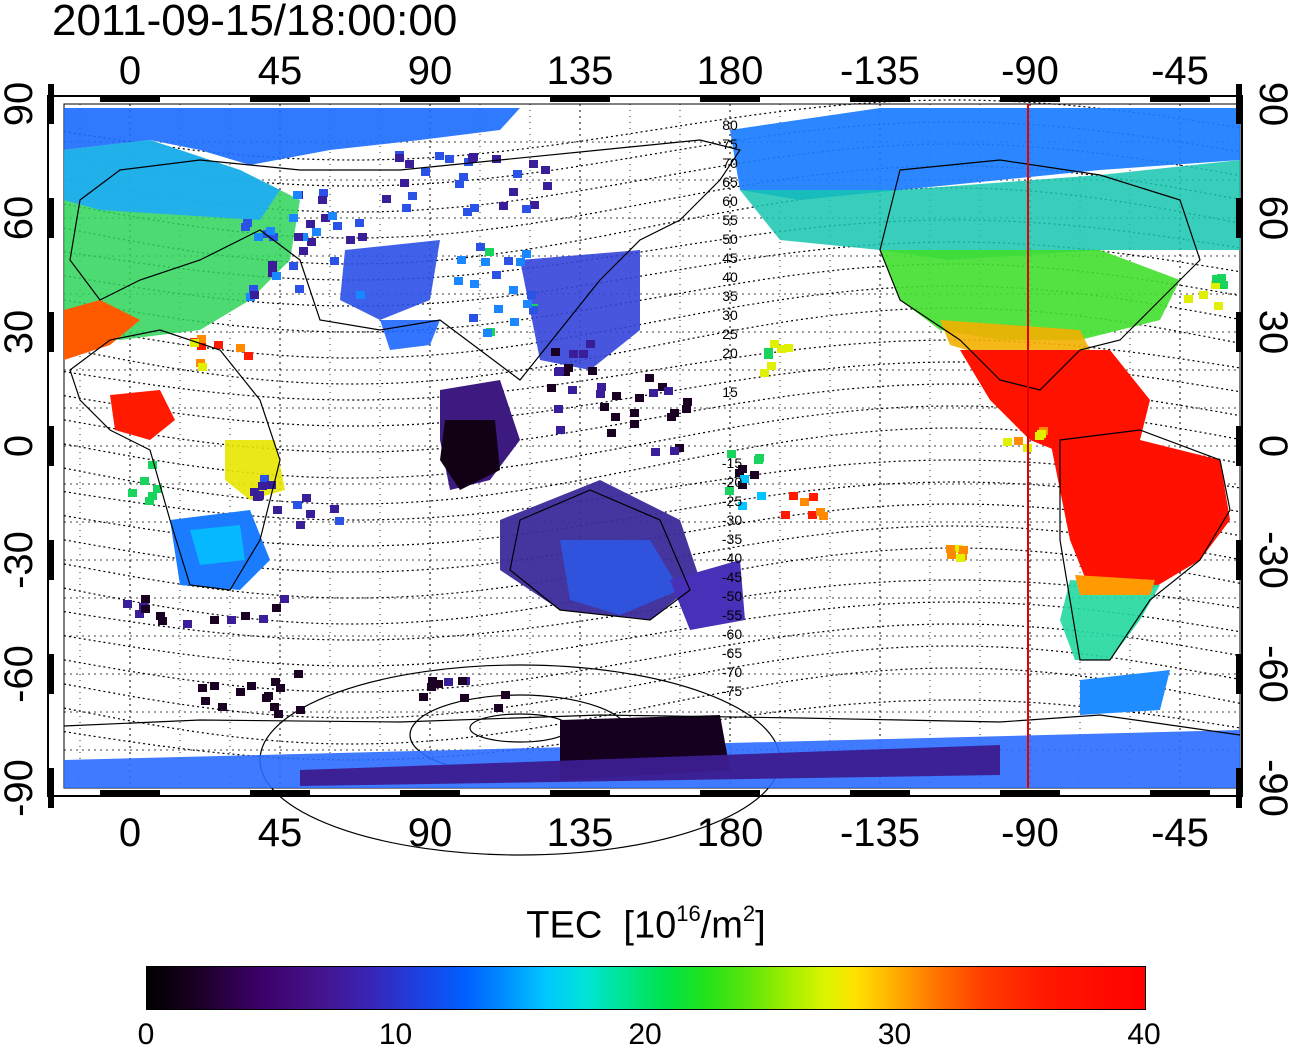 The width and height of the screenshot is (1292, 1057). I want to click on contour-label: 30, so click(730, 315).